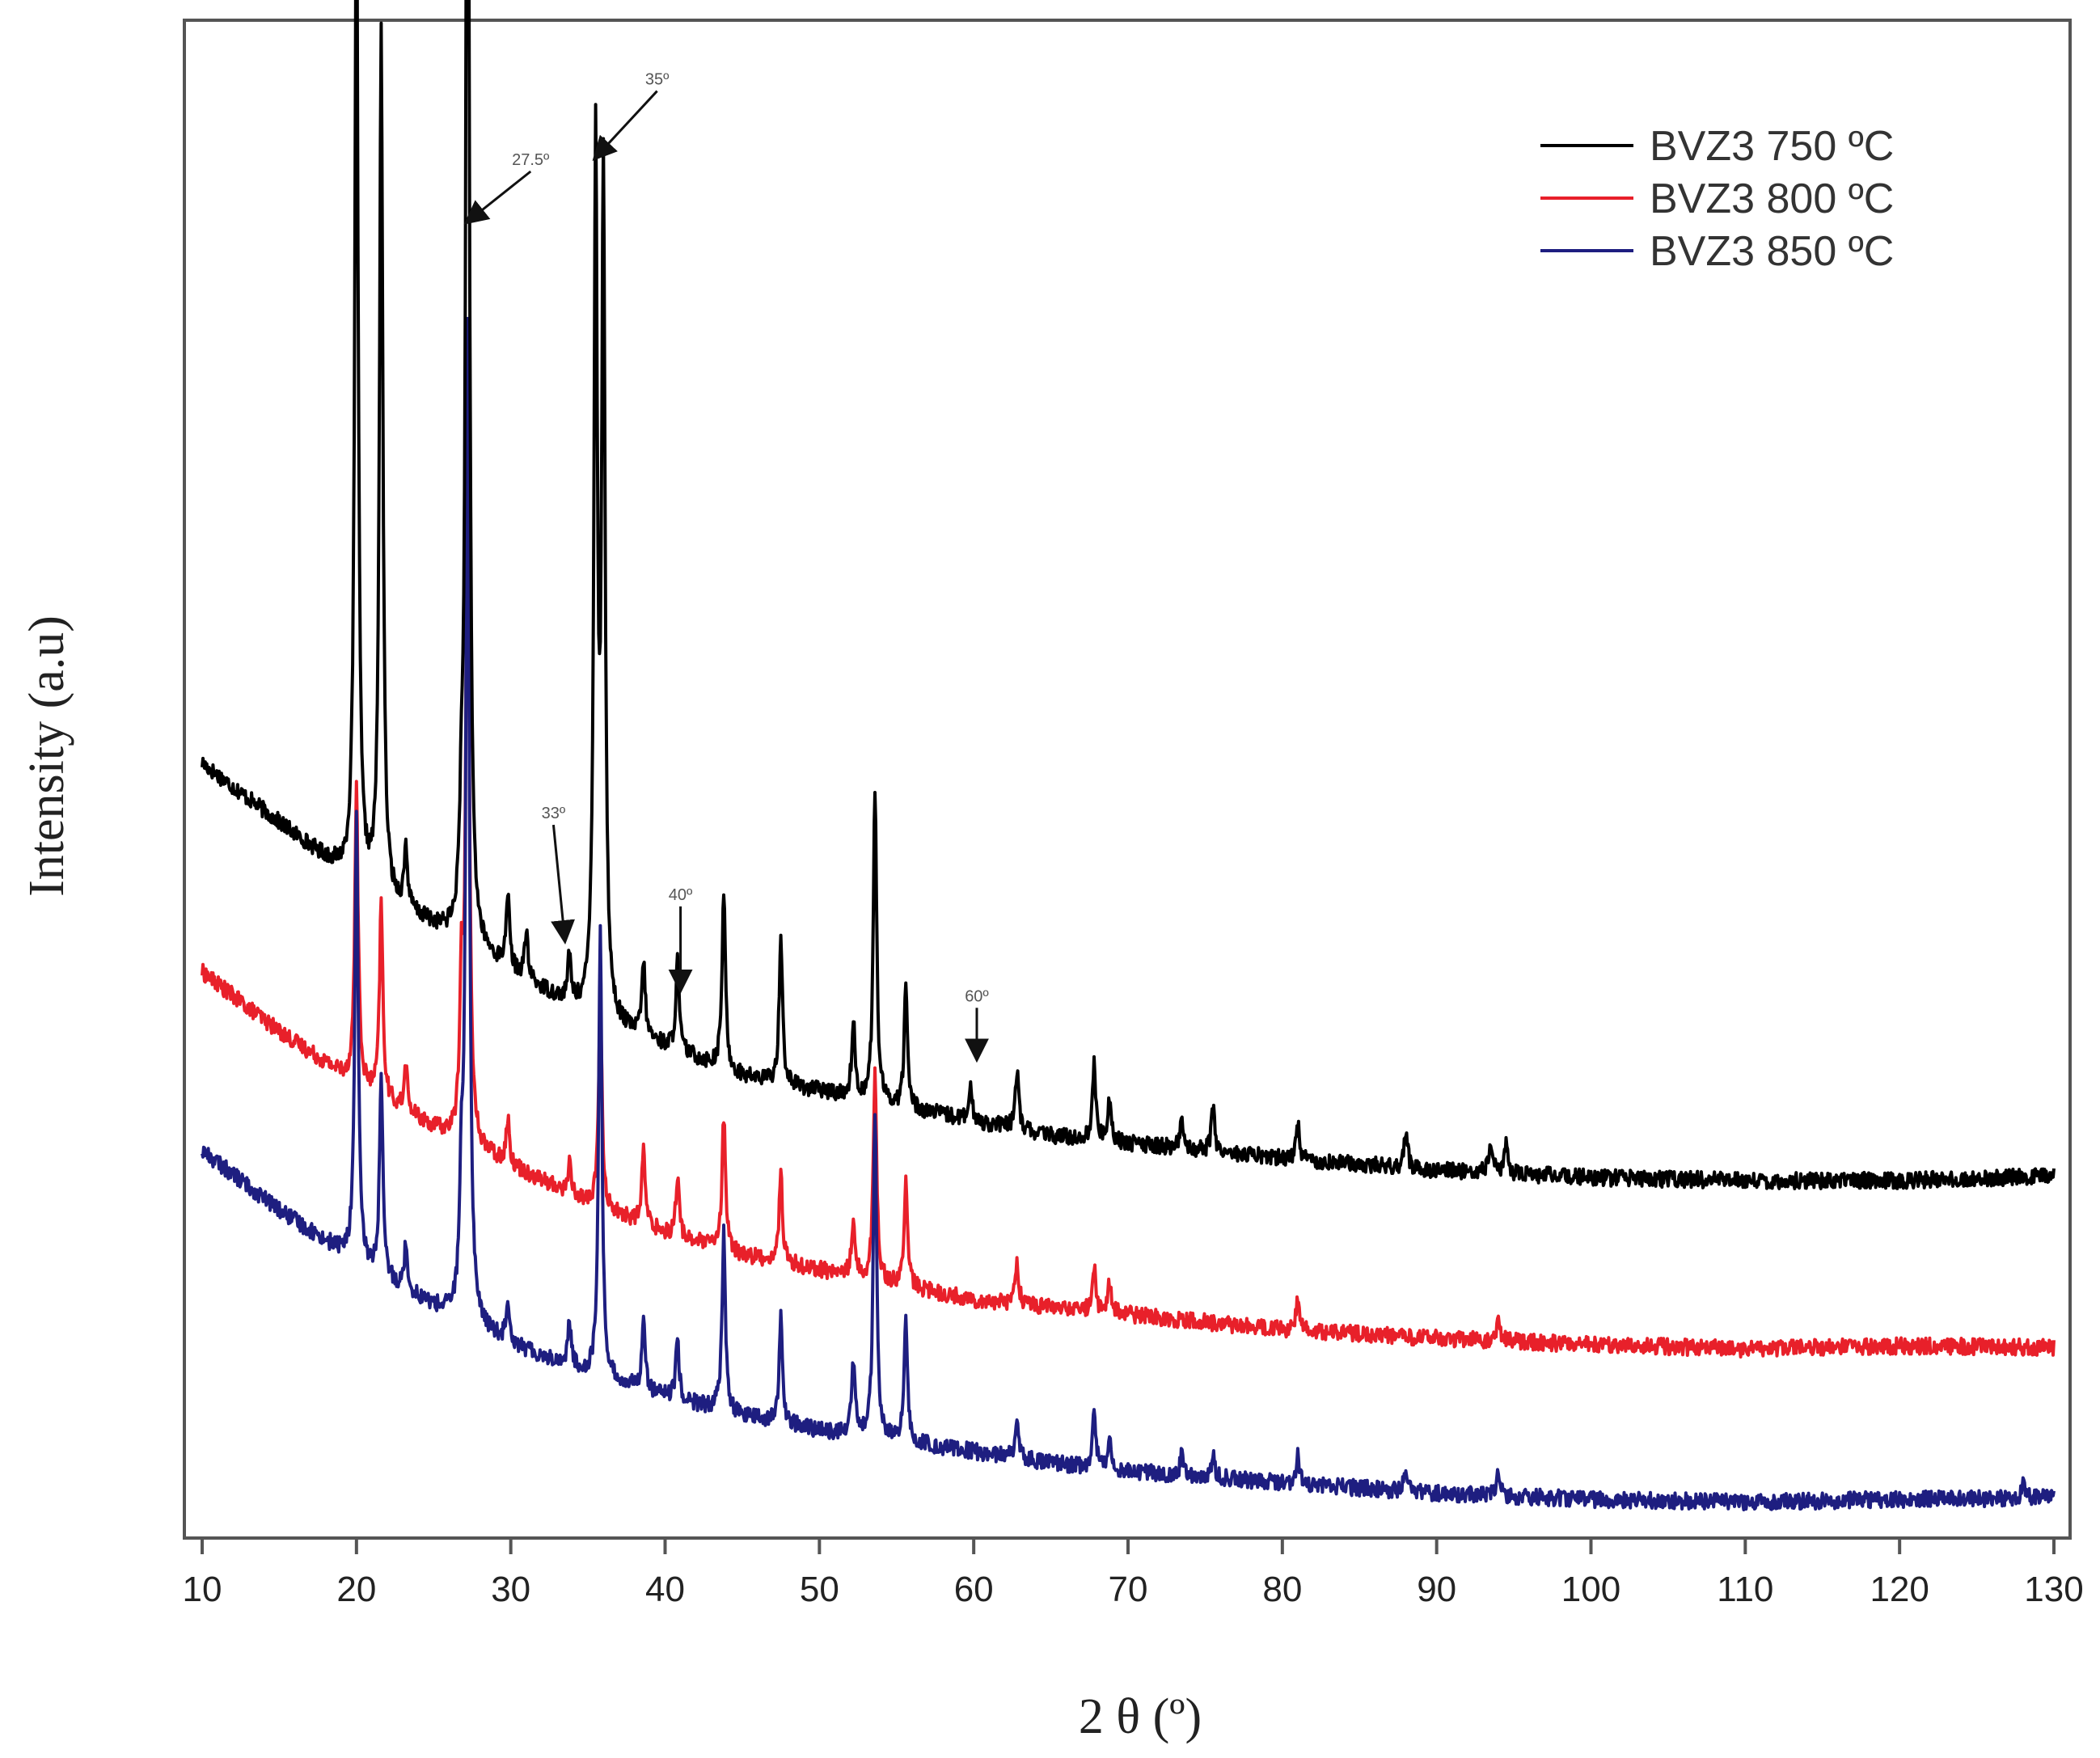 The image size is (2100, 1758). Describe the element at coordinates (1772, 198) in the screenshot. I see `legend-label-800: BVZ3 800 ºC` at that location.